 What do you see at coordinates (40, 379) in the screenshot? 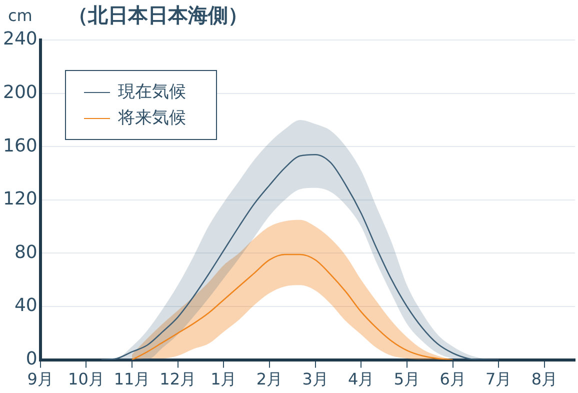
I see `x-tick-label: 9月` at bounding box center [40, 379].